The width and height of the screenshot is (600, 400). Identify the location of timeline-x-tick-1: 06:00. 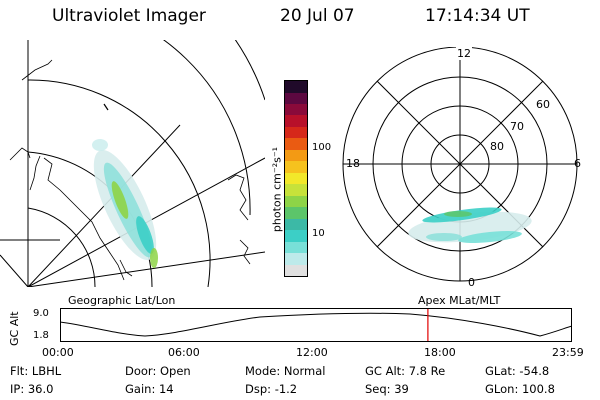
(184, 352).